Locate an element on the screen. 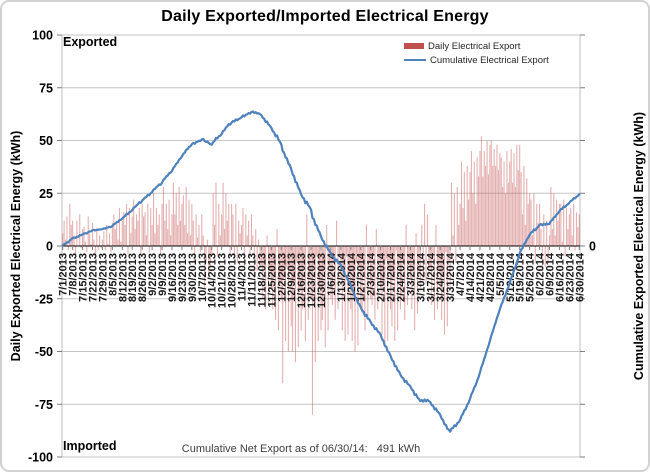 This screenshot has width=650, height=472. svg-text: 8/5/2013 is located at coordinates (113, 274).